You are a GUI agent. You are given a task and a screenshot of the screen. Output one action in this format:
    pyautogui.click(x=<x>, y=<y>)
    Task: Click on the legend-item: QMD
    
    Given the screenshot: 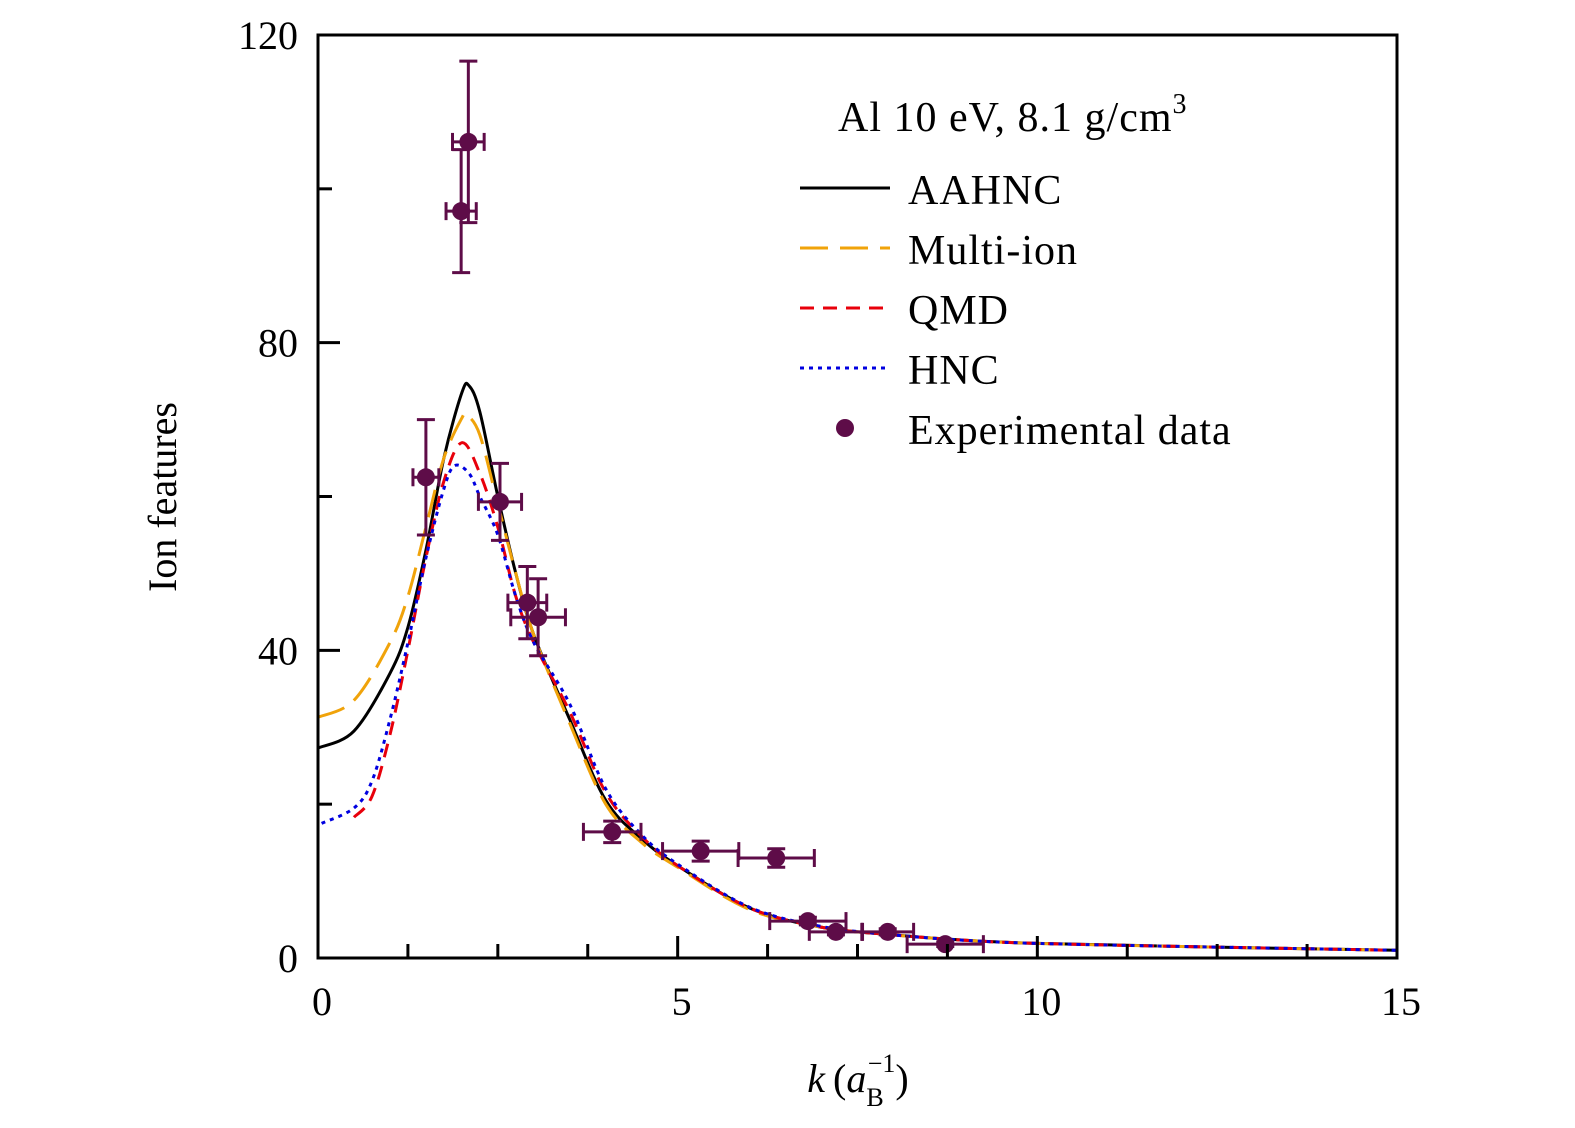 What is the action you would take?
    pyautogui.click(x=904, y=311)
    